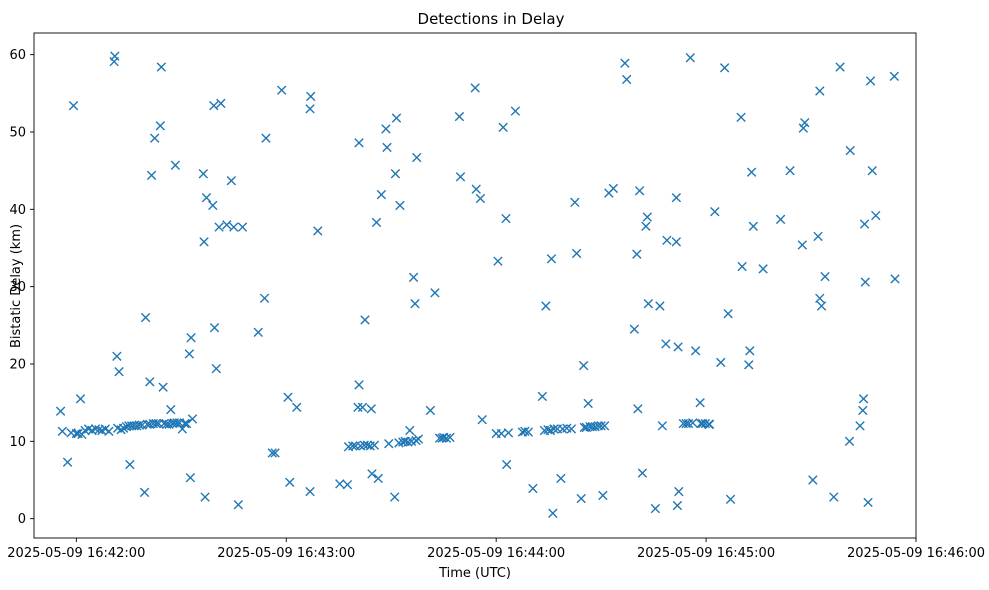 The image size is (989, 590). Describe the element at coordinates (17, 364) in the screenshot. I see `y-tick-label: 20` at that location.